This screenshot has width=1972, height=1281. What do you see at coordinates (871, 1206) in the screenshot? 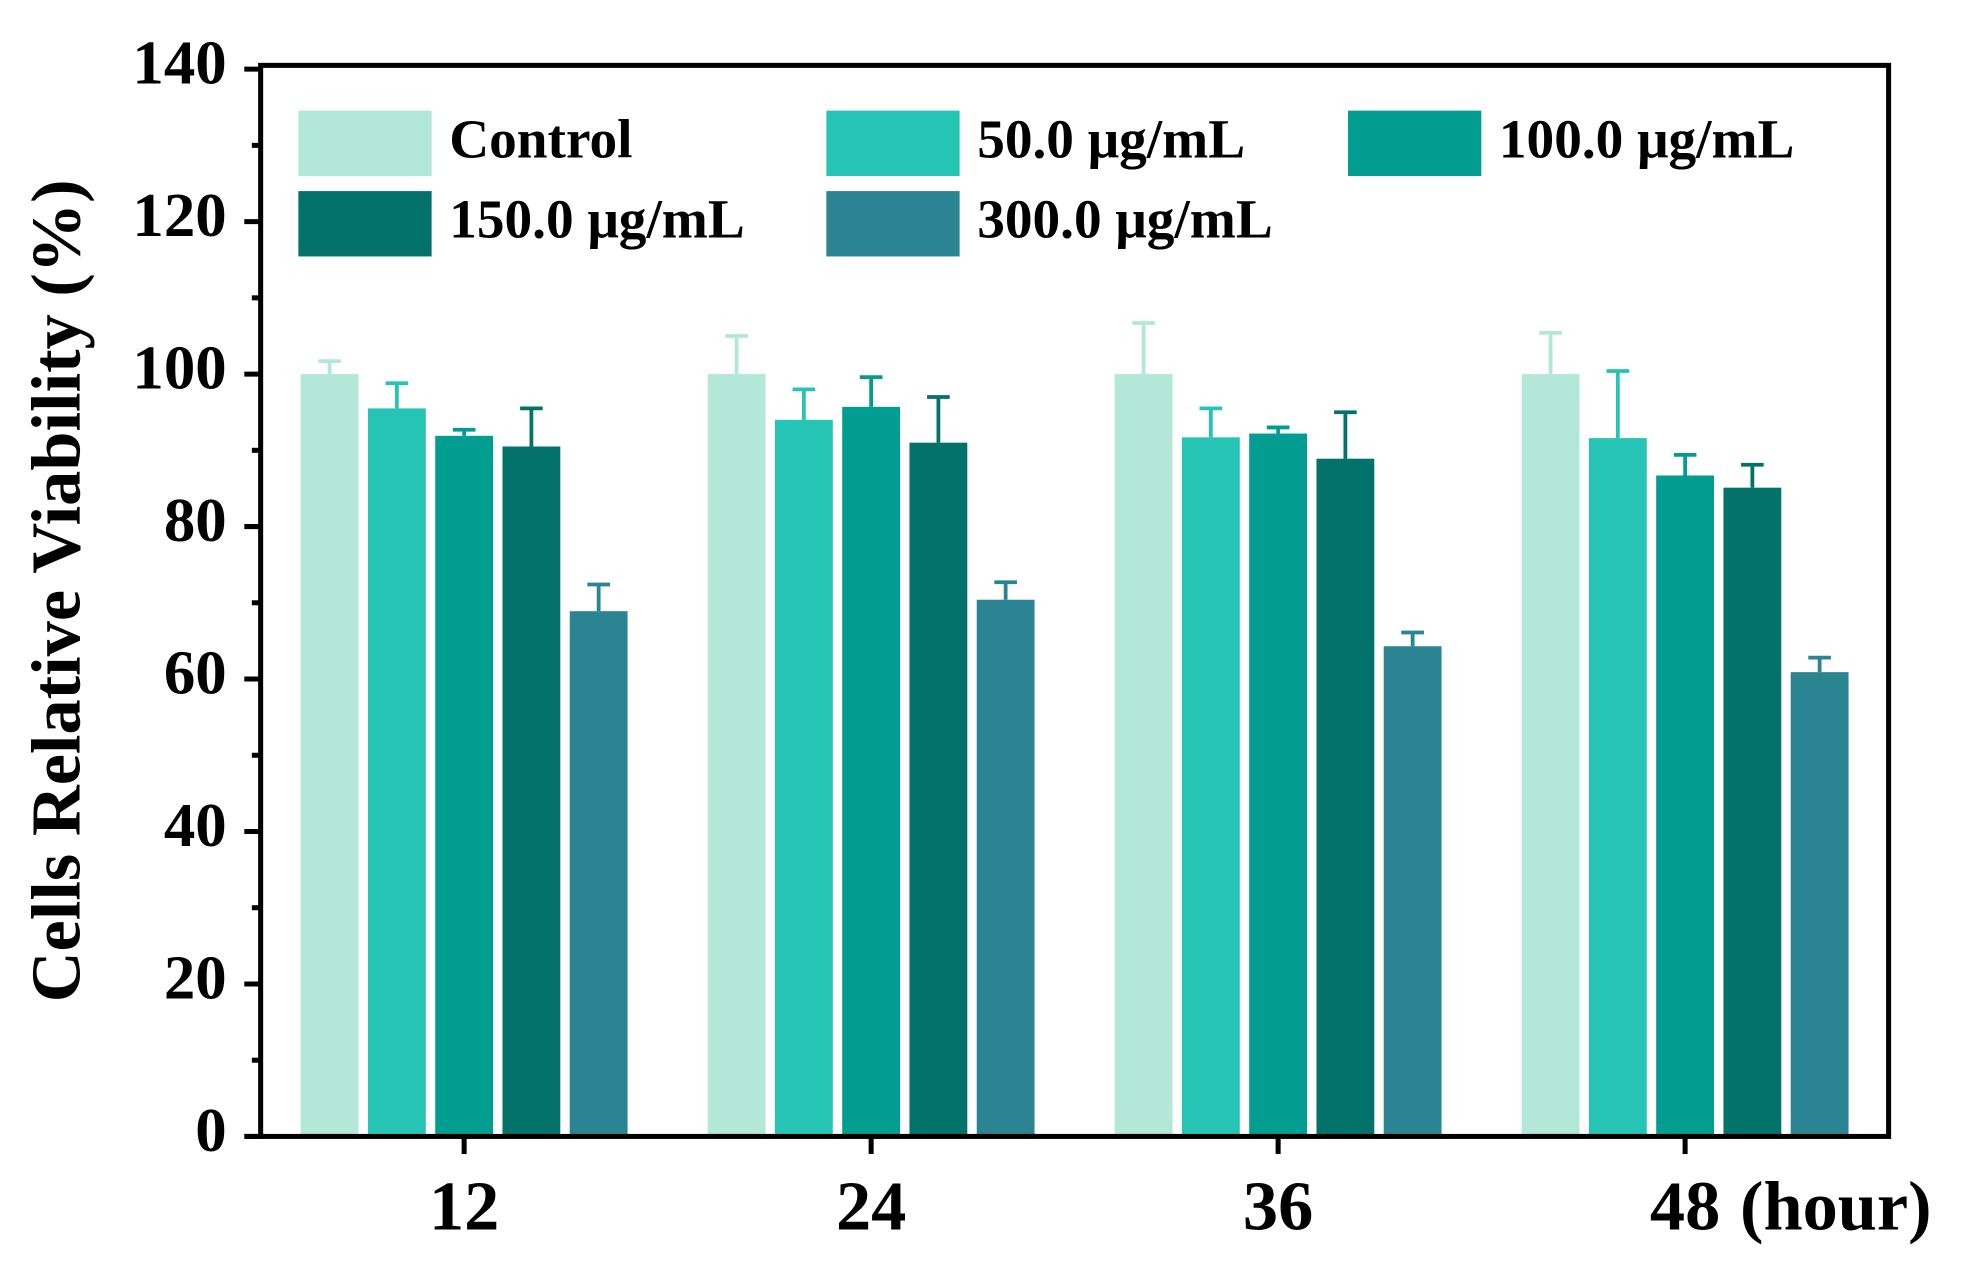
I see `x-tick-label: 24` at bounding box center [871, 1206].